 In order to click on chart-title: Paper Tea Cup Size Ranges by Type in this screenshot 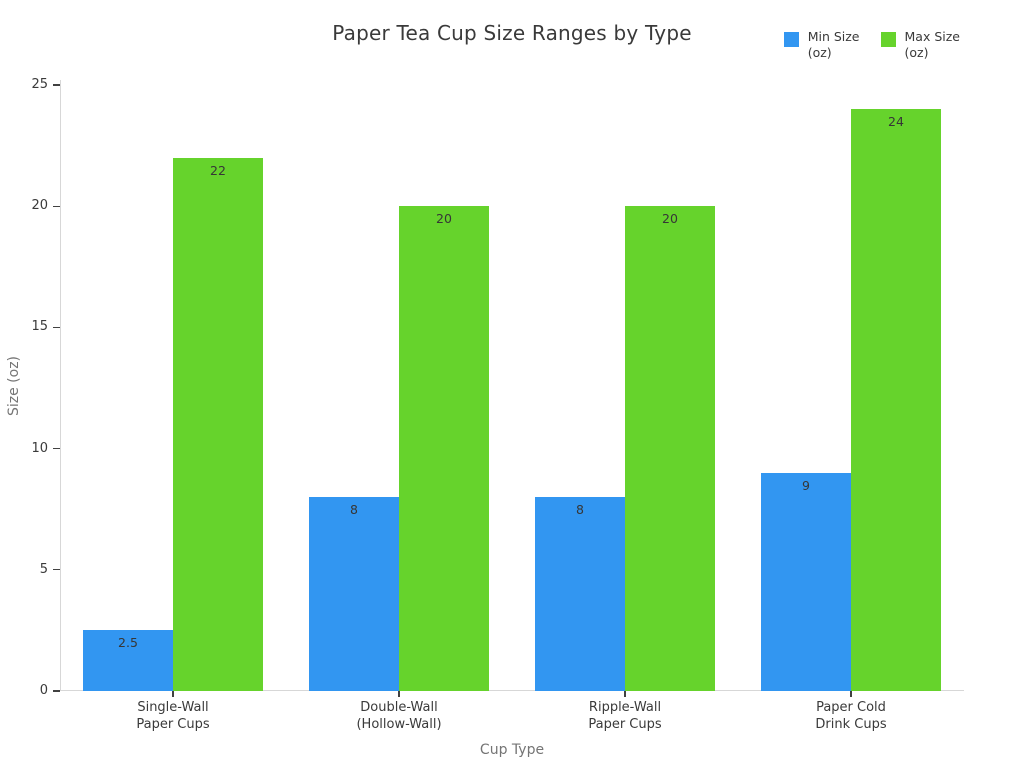, I will do `click(512, 33)`.